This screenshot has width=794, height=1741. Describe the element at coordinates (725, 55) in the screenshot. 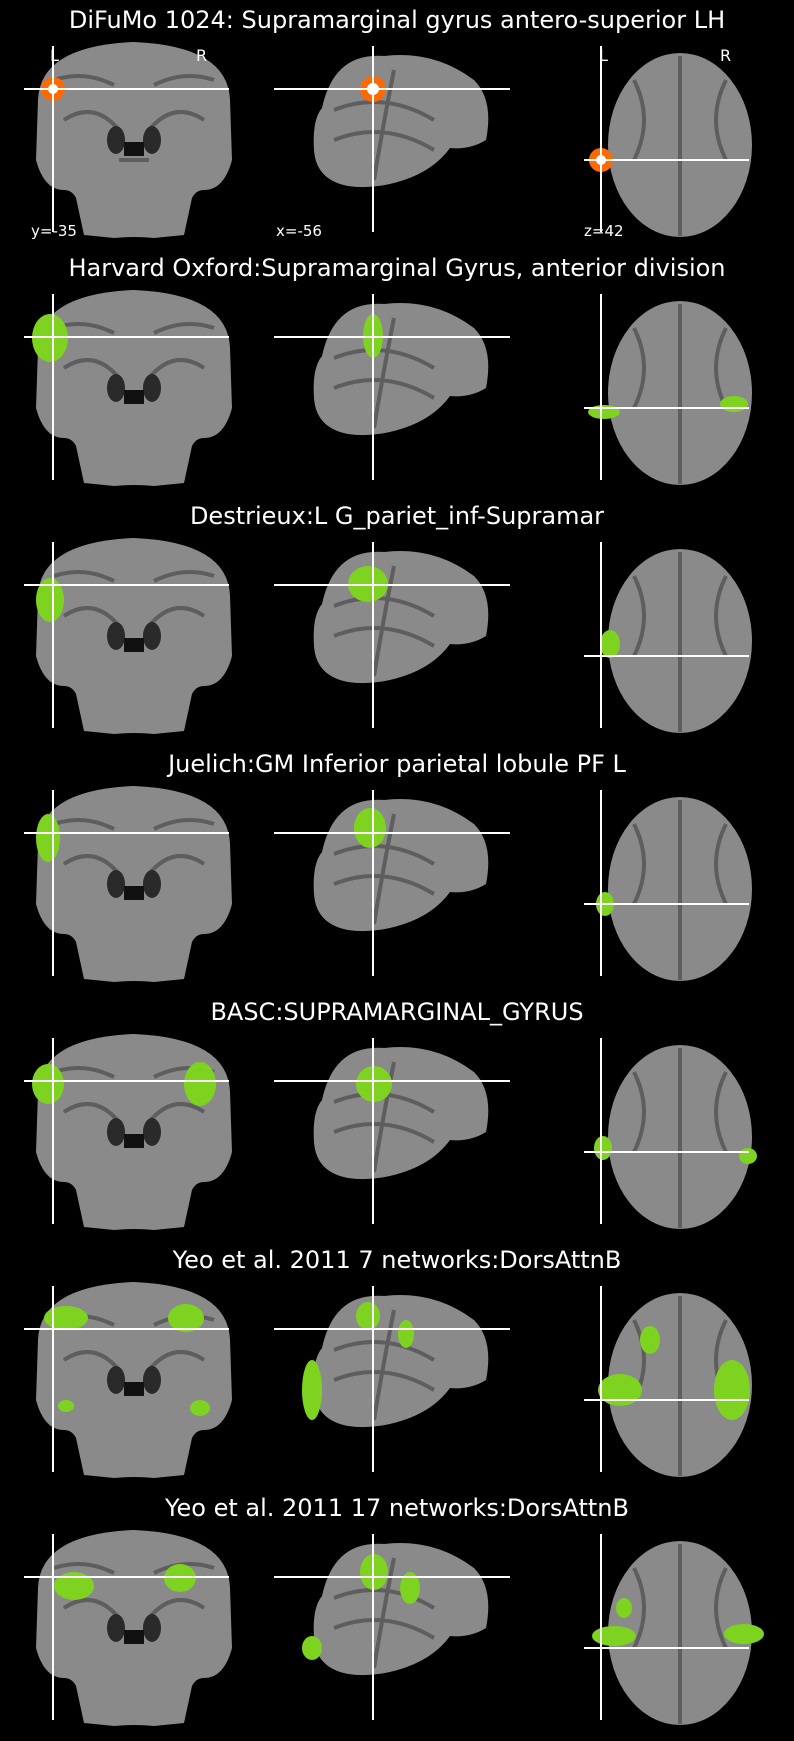

I see `label-right-axial: R` at that location.